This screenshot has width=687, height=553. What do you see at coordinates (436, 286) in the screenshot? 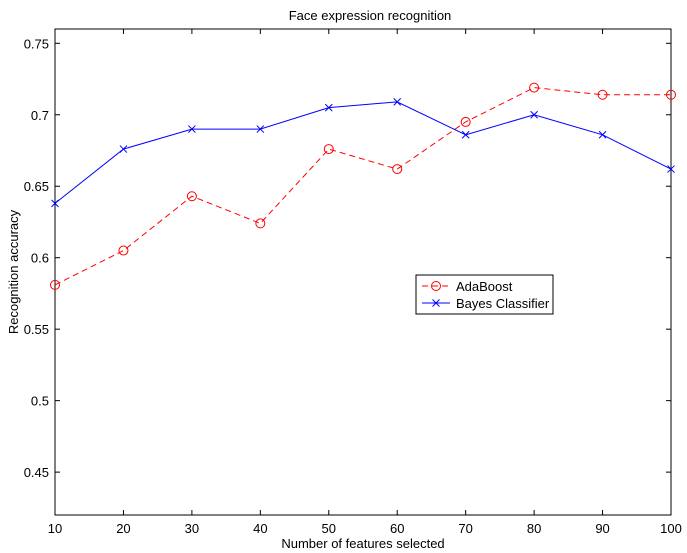
I see `legend-marker-adaboost` at bounding box center [436, 286].